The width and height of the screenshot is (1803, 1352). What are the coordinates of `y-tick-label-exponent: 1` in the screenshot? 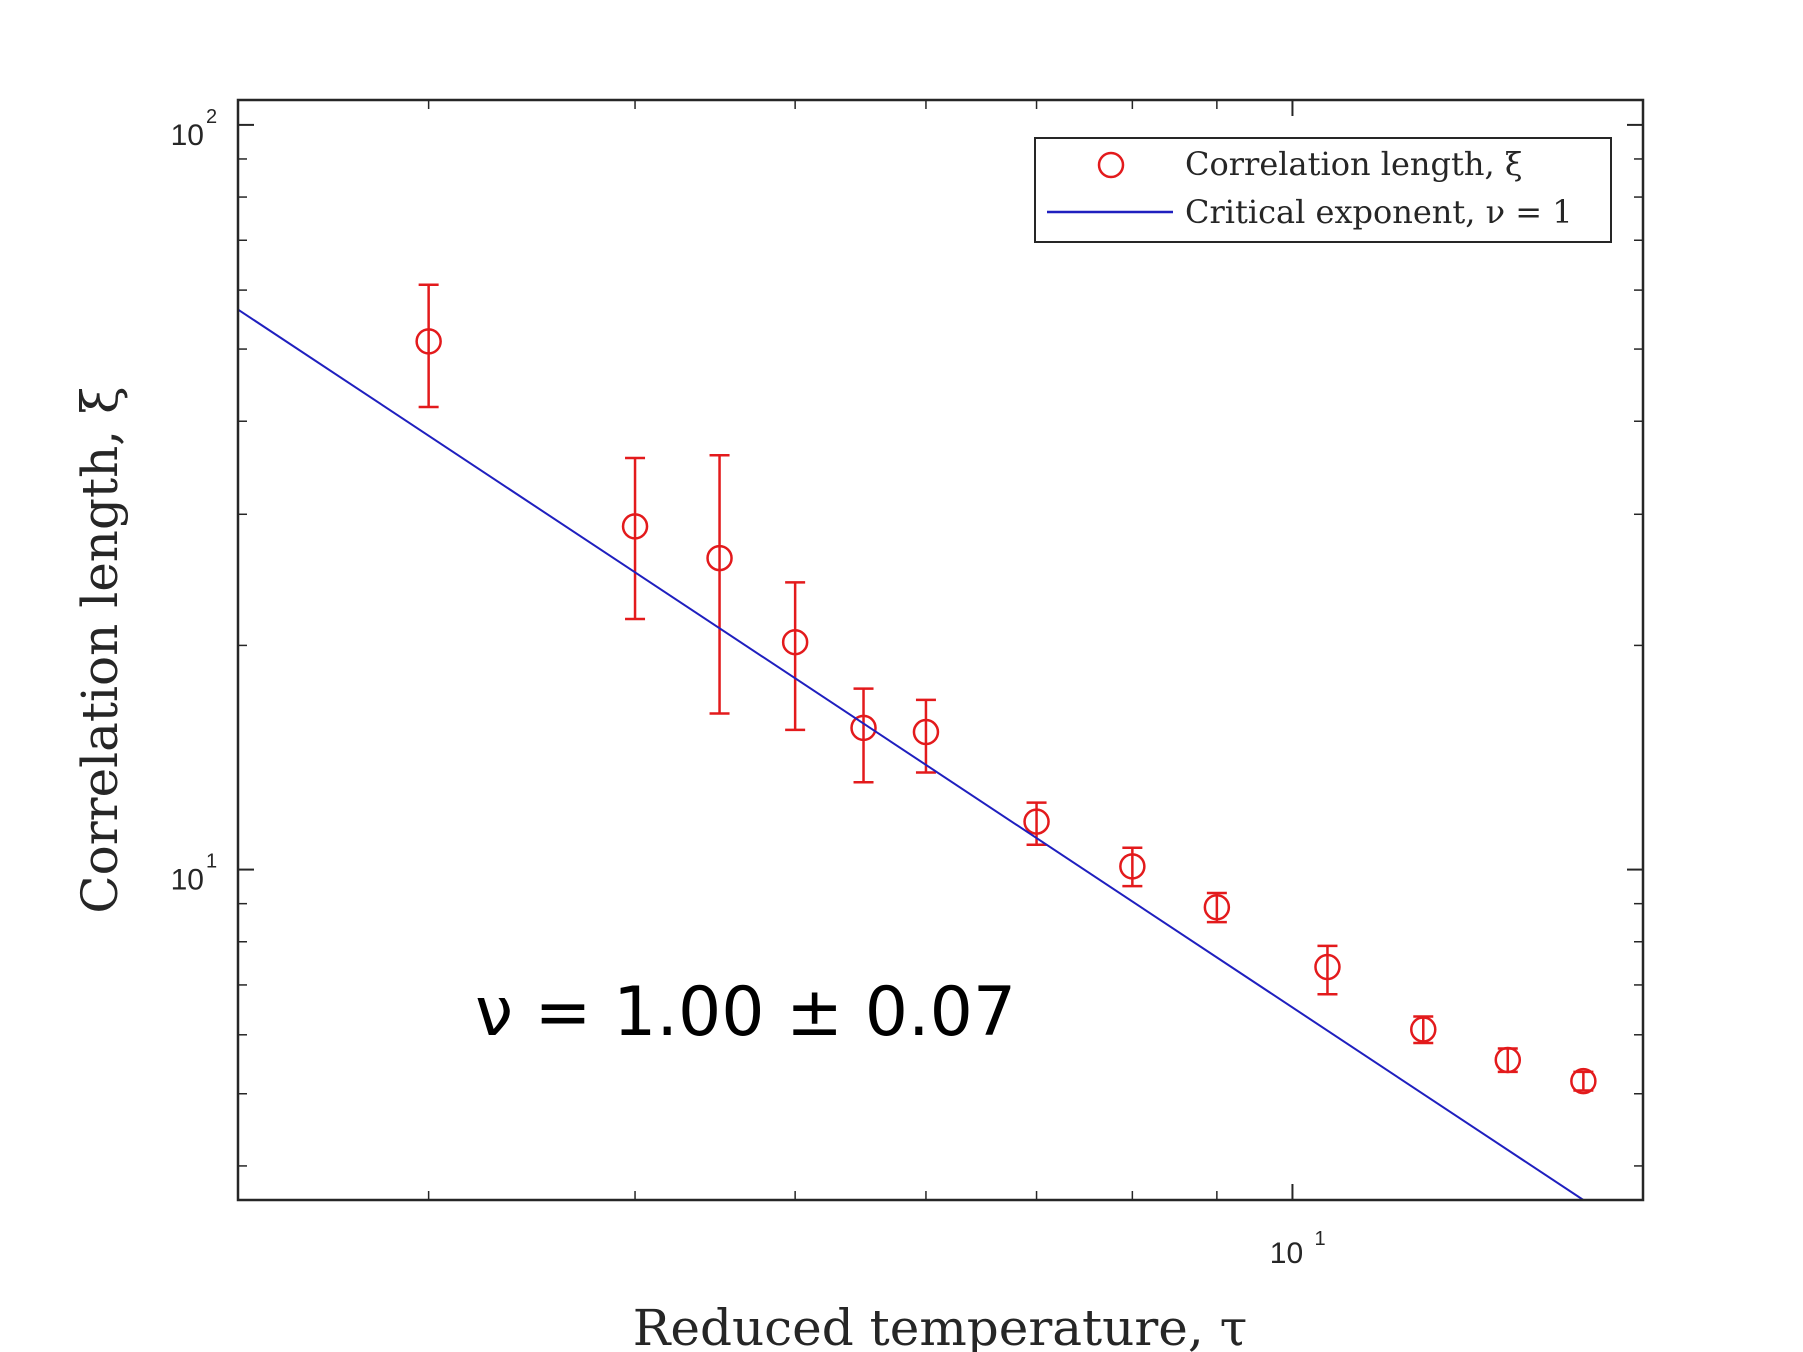 It's located at (211, 862).